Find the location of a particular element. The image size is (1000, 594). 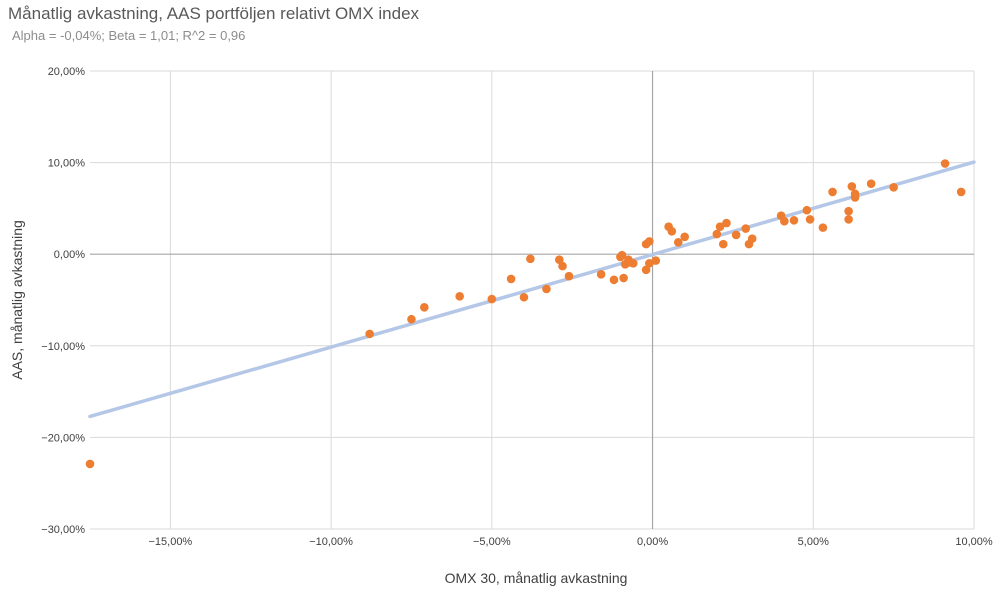

y-axis-title: AAS, månatlig avkastning is located at coordinates (17, 300).